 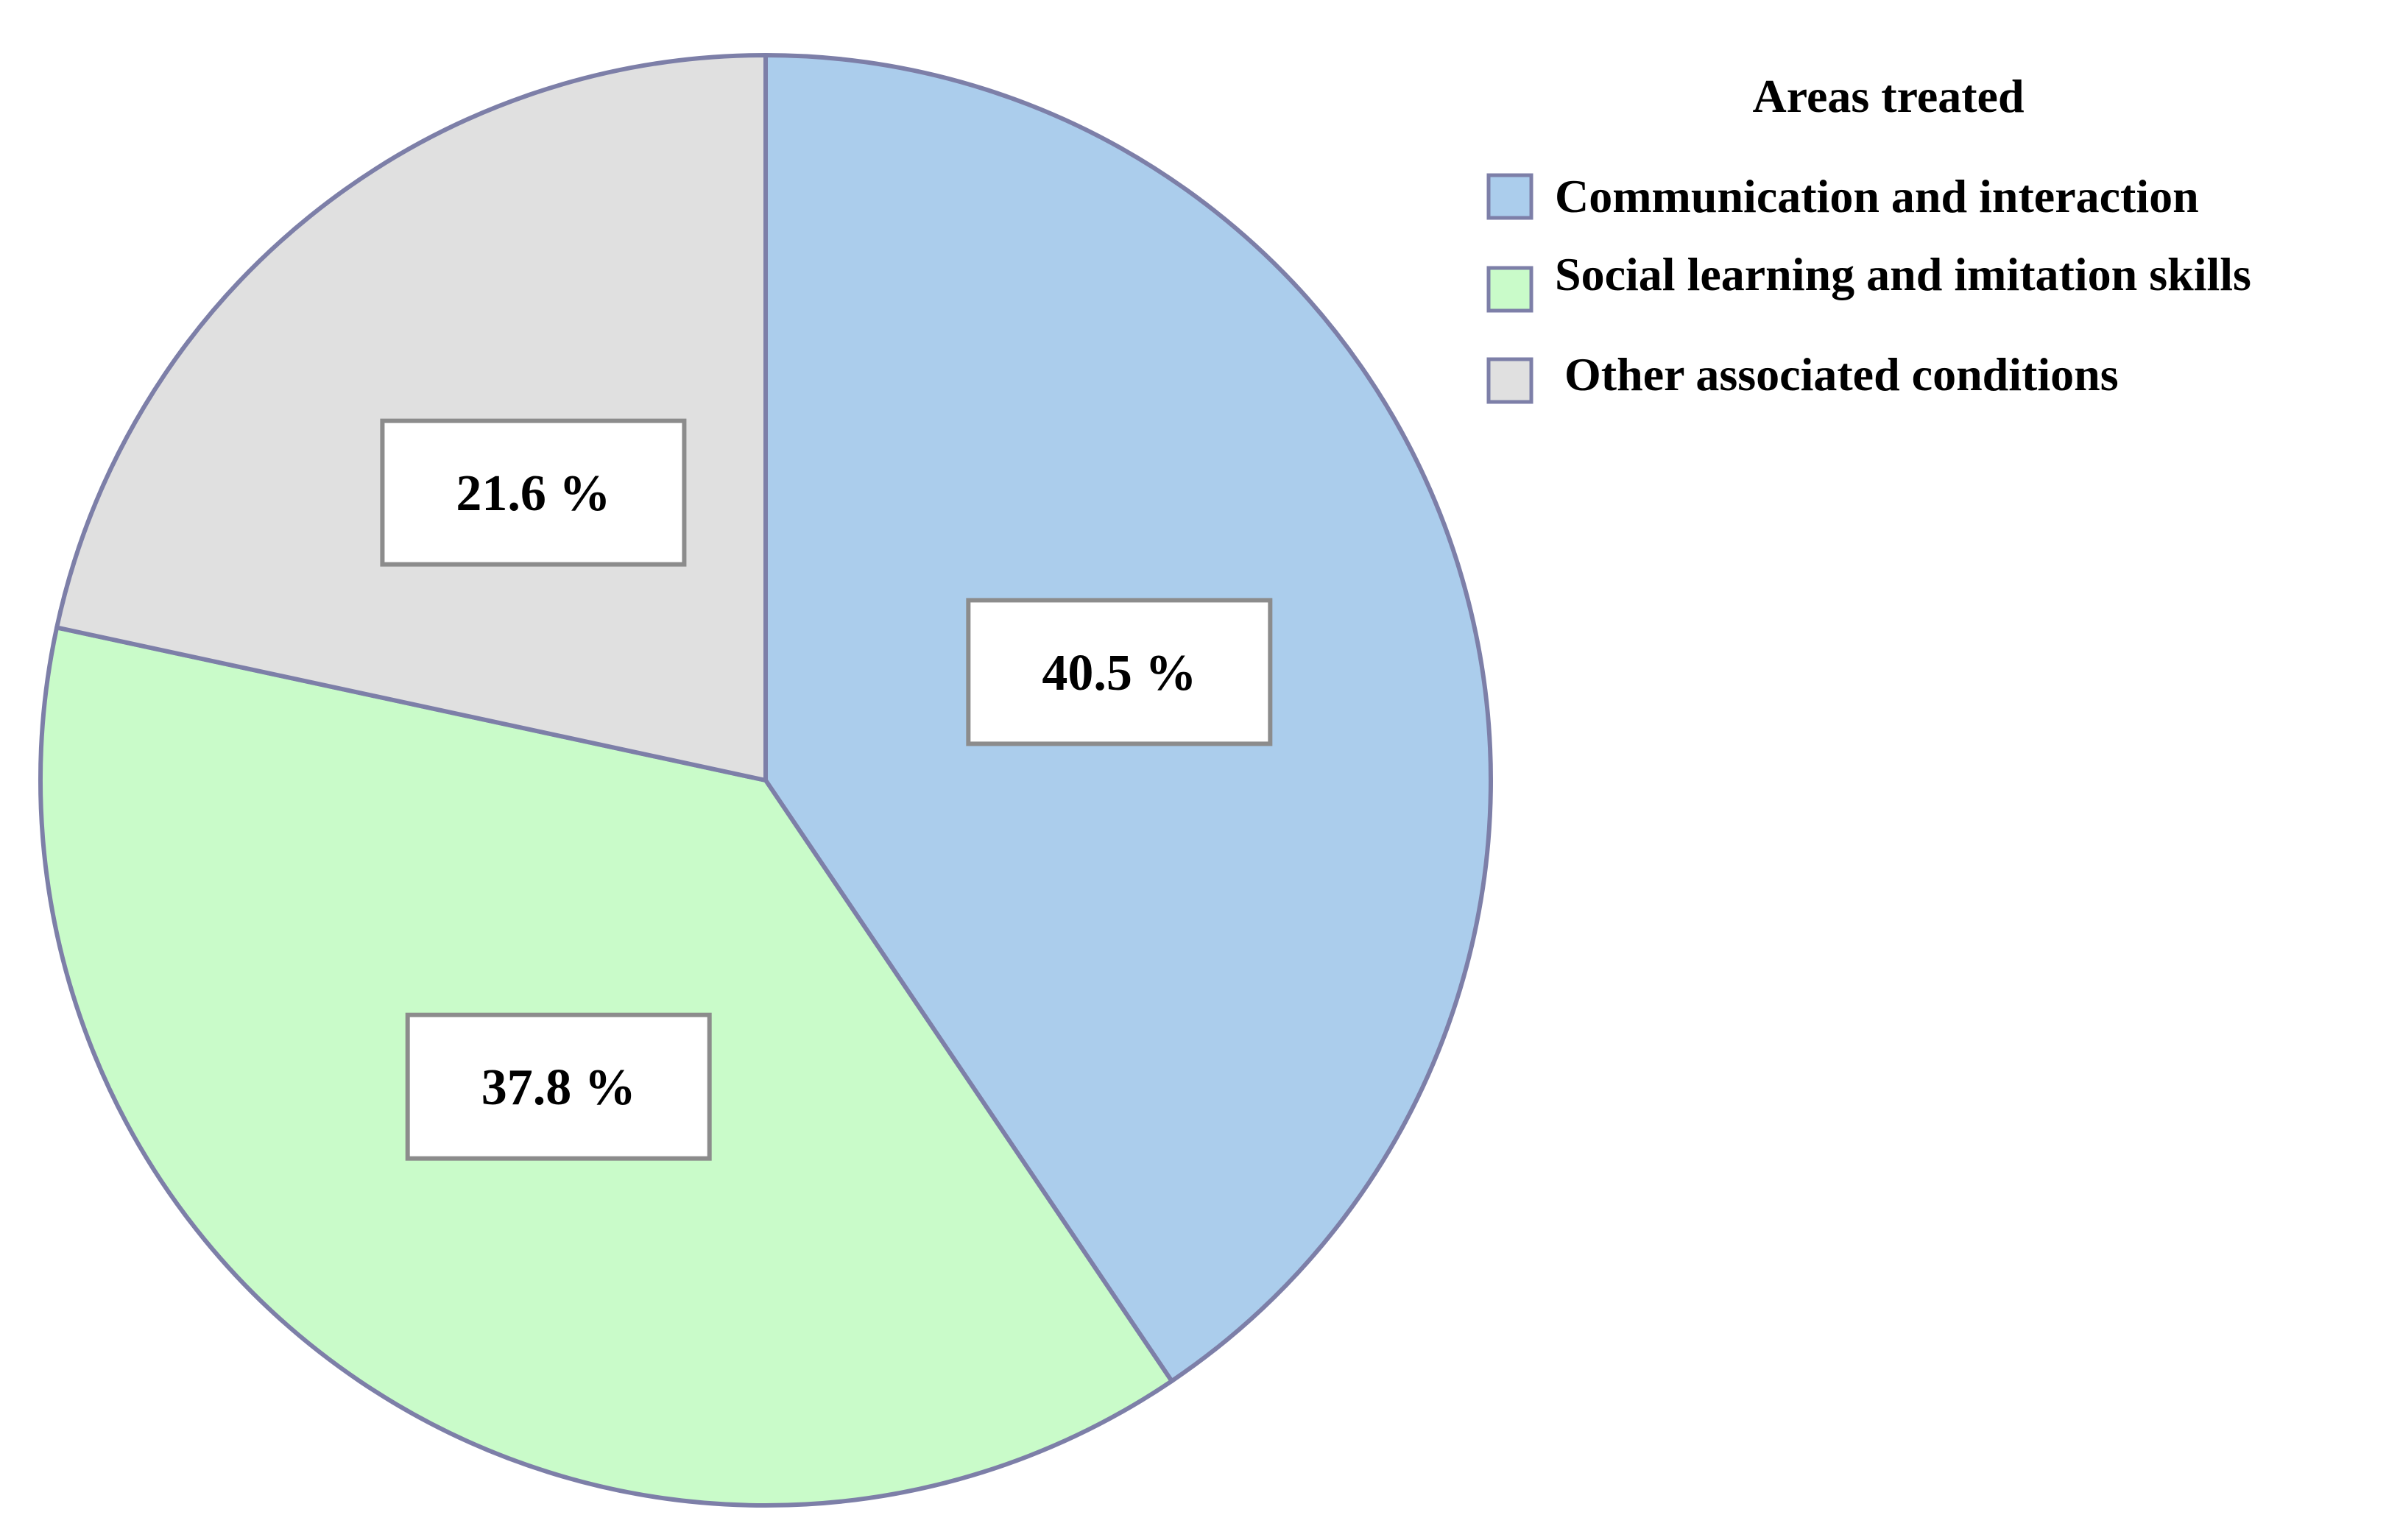 I want to click on data-label: 21.6 %, so click(x=533, y=492).